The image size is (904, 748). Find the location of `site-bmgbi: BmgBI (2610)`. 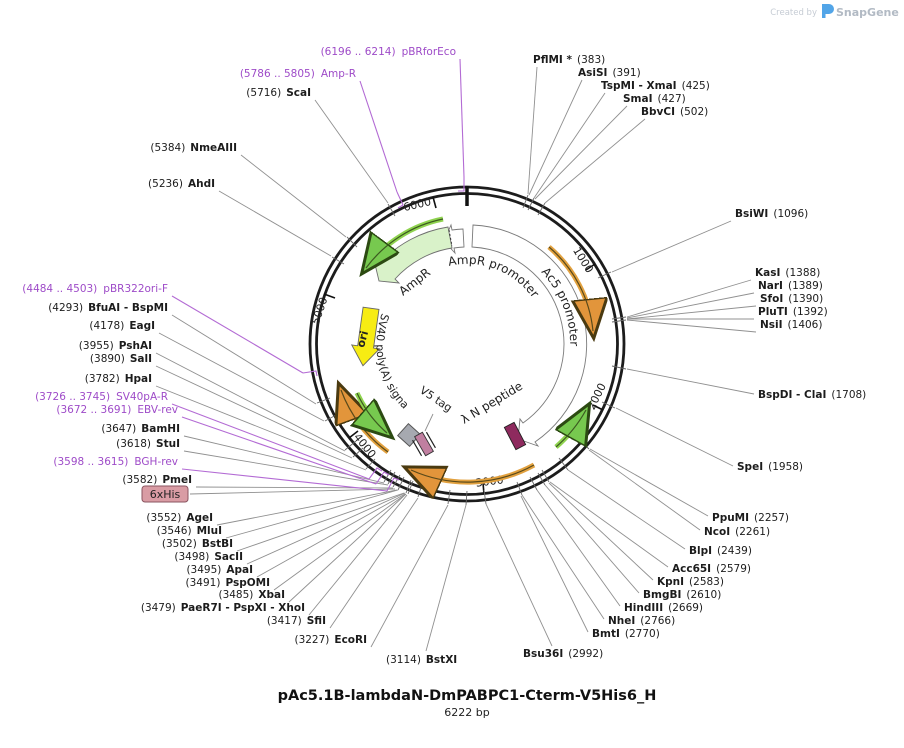

site-bmgbi: BmgBI (2610) is located at coordinates (682, 595).